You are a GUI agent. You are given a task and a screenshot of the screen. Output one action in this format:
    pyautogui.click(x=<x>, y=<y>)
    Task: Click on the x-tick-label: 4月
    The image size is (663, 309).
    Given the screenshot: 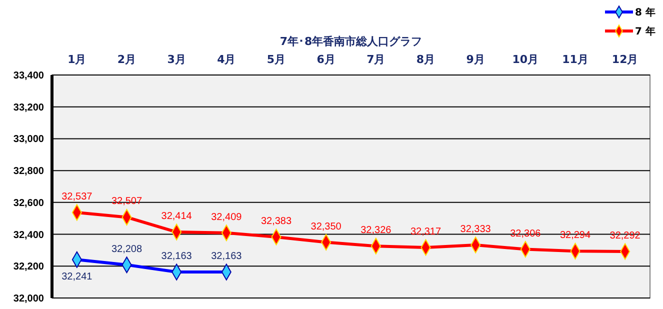 What is the action you would take?
    pyautogui.click(x=226, y=59)
    